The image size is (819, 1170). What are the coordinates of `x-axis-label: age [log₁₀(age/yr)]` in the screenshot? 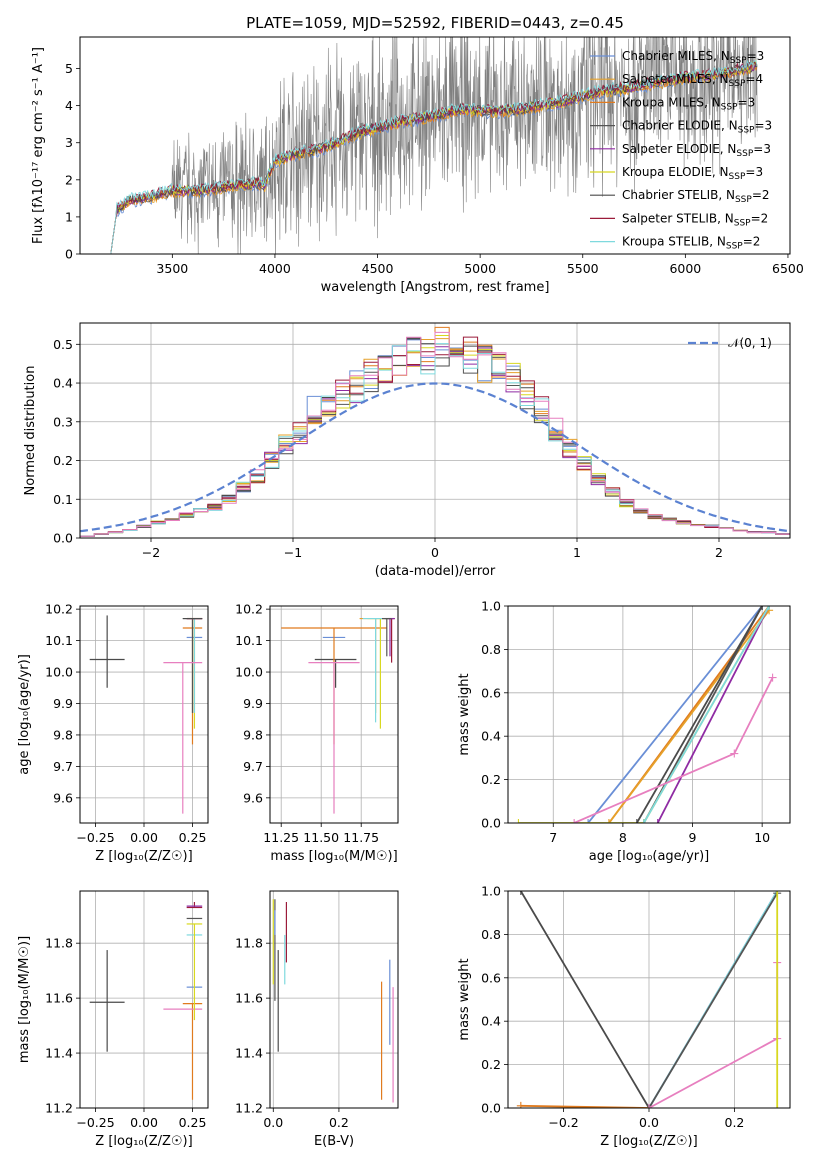 It's located at (649, 856).